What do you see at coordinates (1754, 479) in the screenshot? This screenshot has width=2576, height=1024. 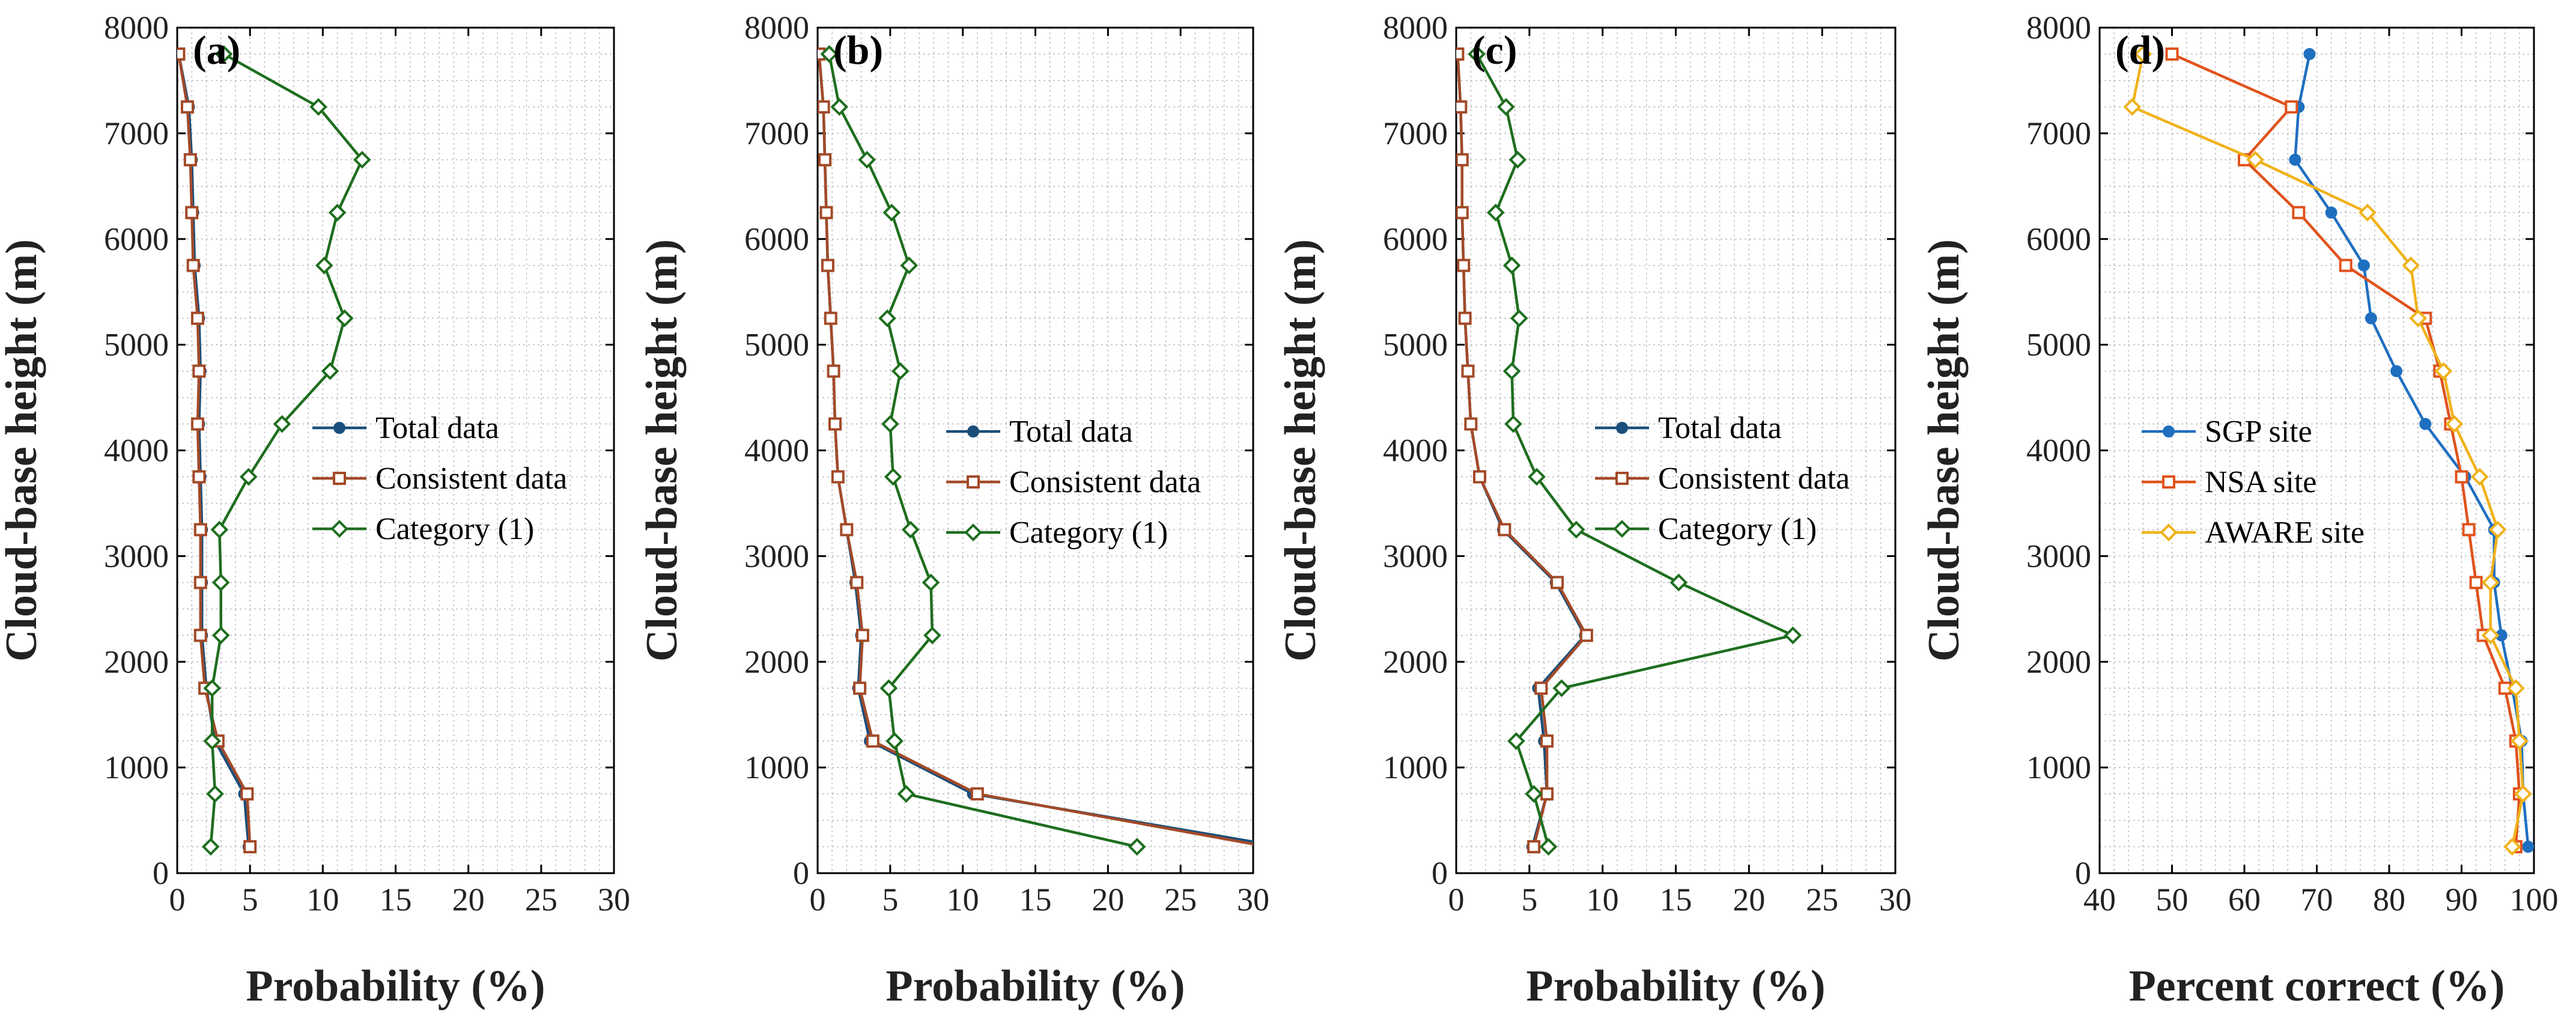 I see `legend-label: Consistent data` at bounding box center [1754, 479].